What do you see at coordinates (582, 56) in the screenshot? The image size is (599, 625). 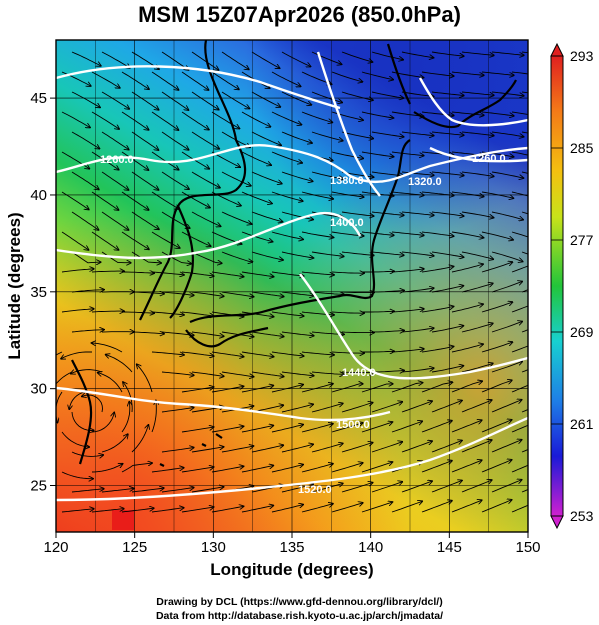 I see `colorbar-label: 293` at bounding box center [582, 56].